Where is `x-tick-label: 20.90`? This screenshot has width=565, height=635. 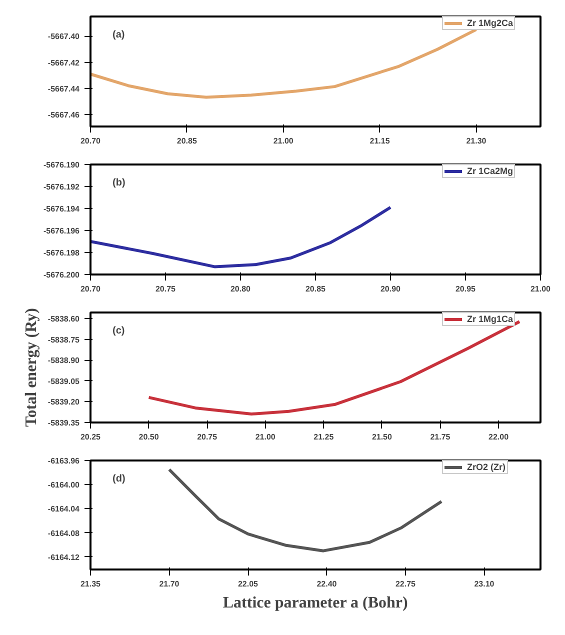
x-tick-label: 20.90 is located at coordinates (391, 289).